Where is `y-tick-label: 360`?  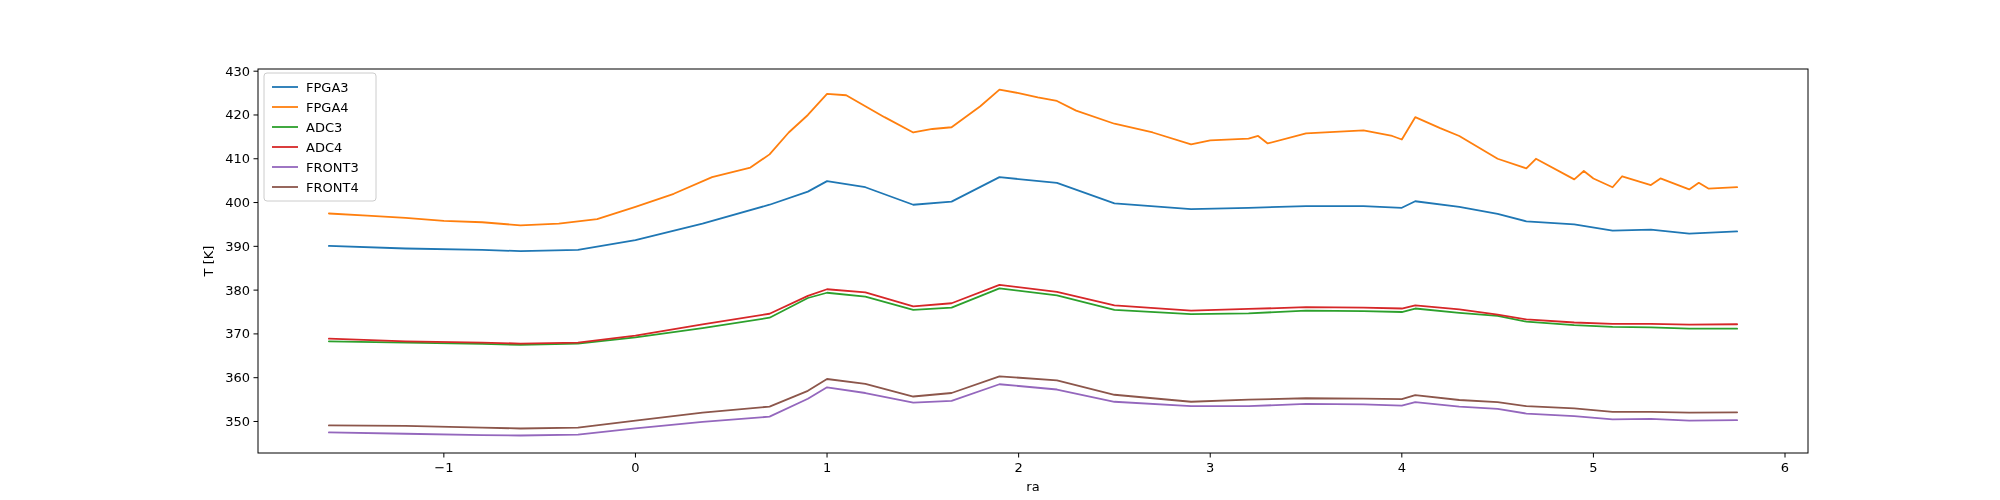
y-tick-label: 360 is located at coordinates (237, 378).